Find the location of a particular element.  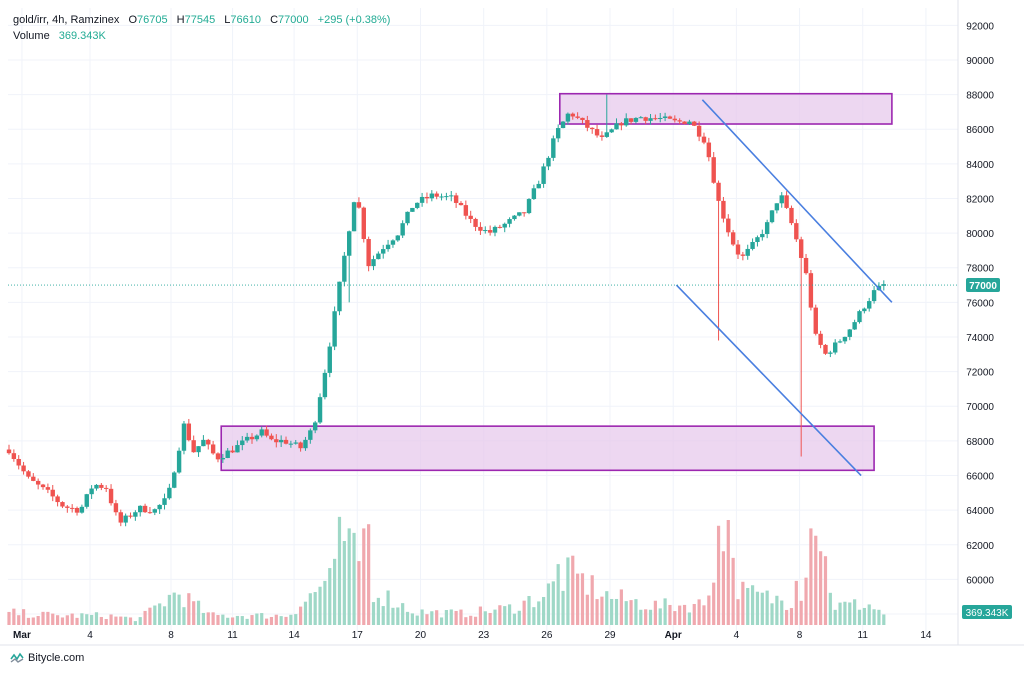

x-tick-label: 8 is located at coordinates (800, 635).